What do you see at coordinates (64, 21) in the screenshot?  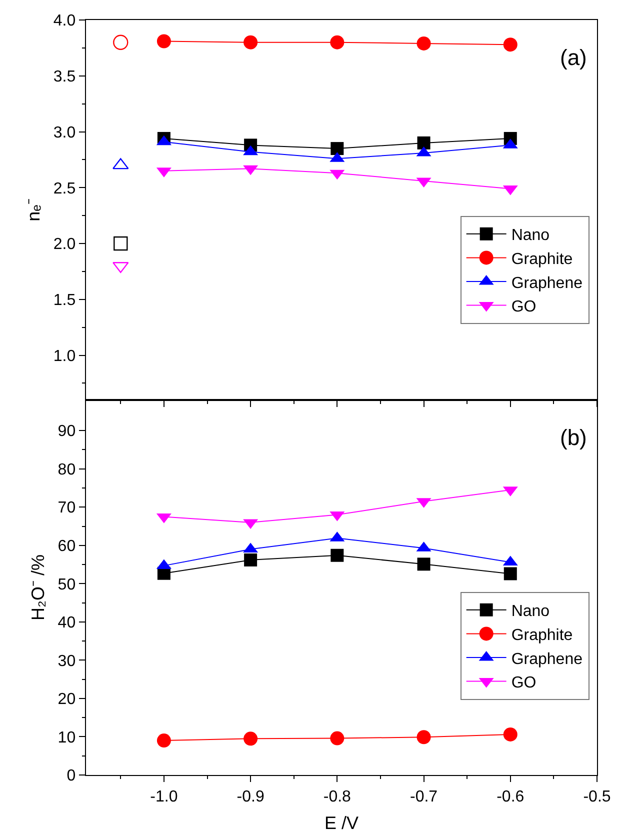 I see `y-tick-label: 4.0` at bounding box center [64, 21].